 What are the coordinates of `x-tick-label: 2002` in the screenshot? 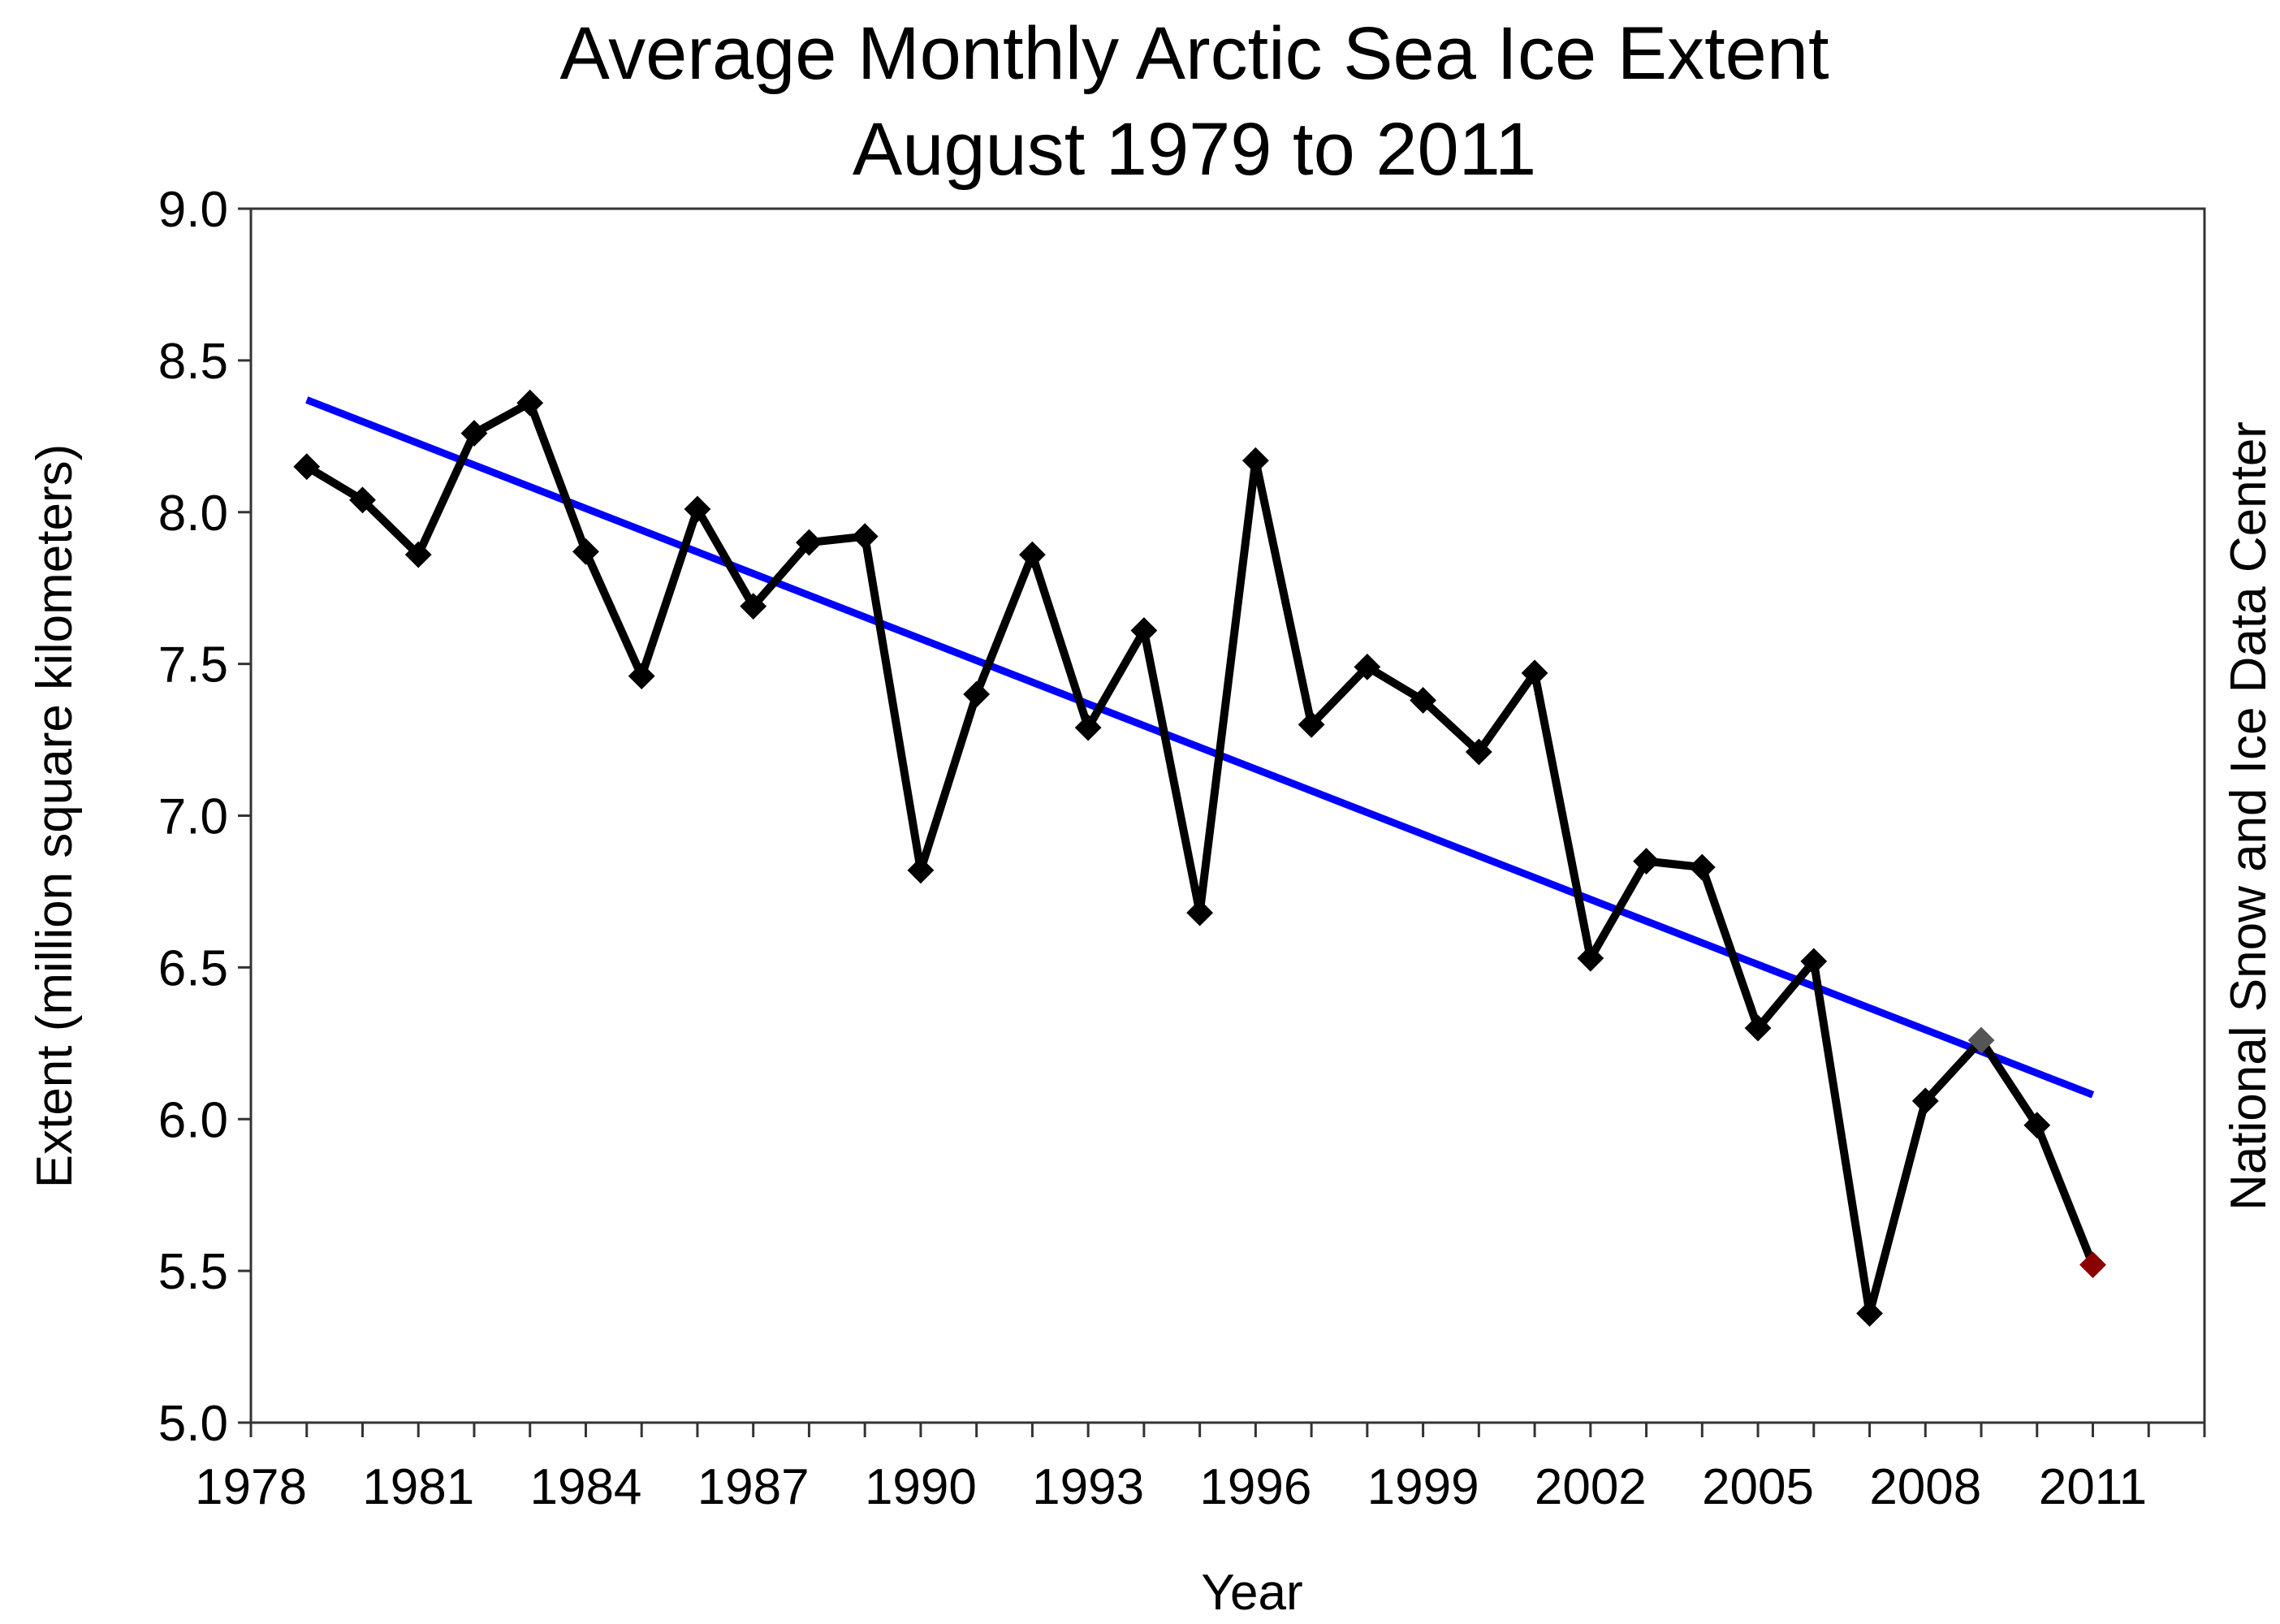 It's located at (1591, 1487).